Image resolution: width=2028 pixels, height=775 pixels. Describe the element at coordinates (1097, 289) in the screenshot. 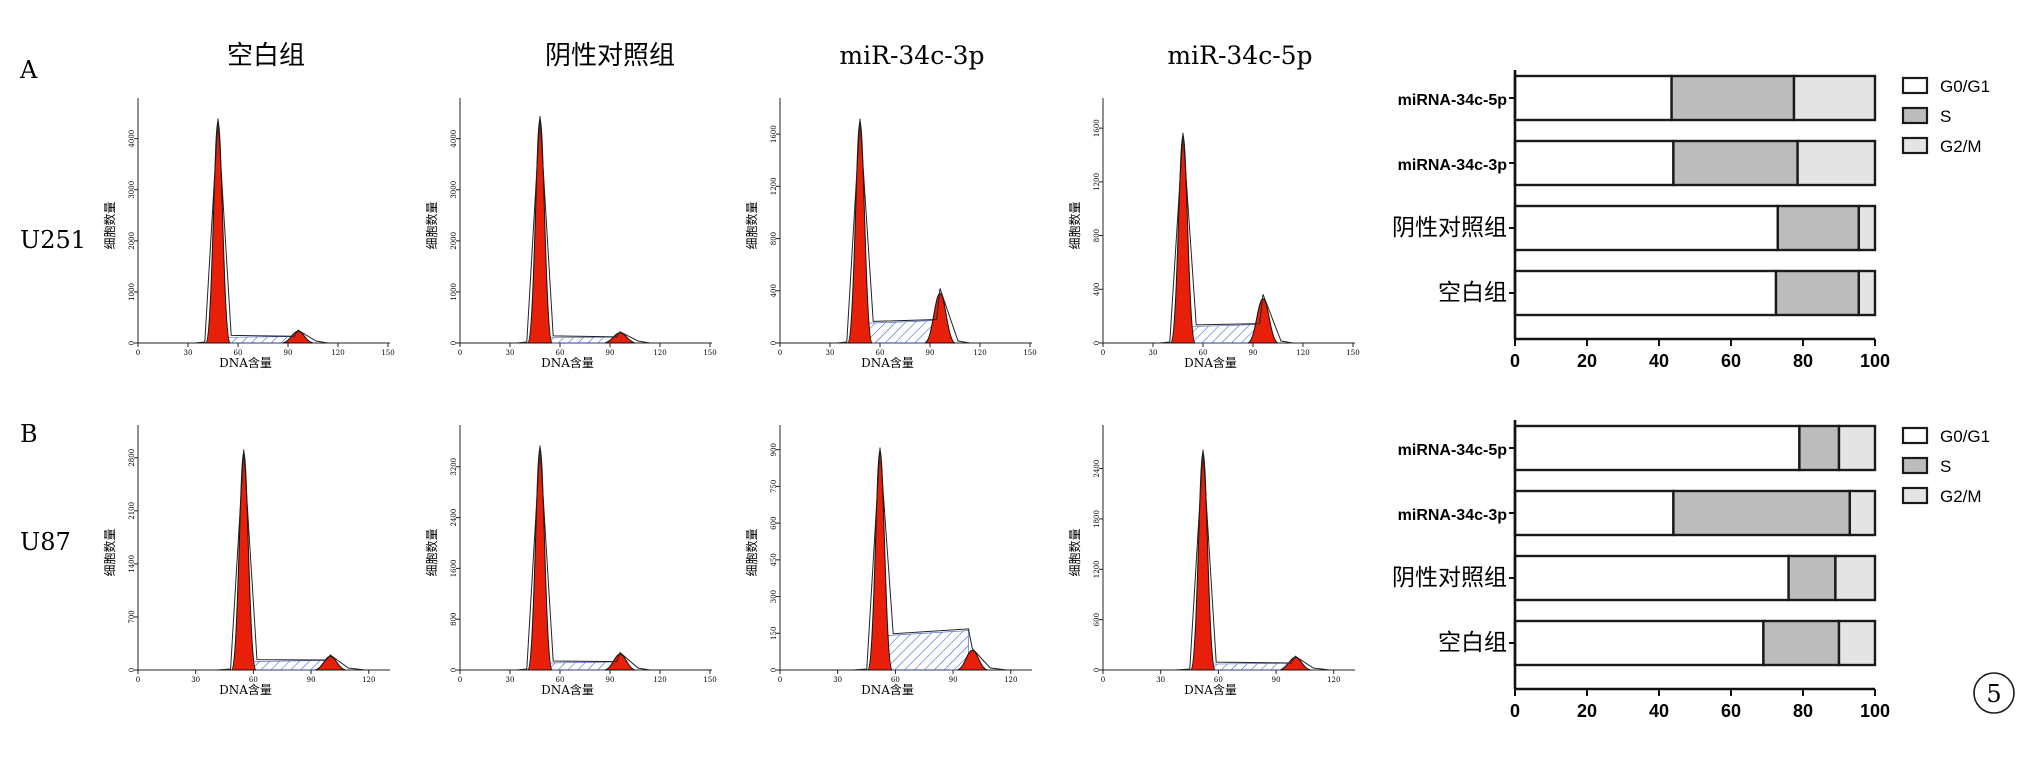

I see `y-tick-label: 400` at that location.